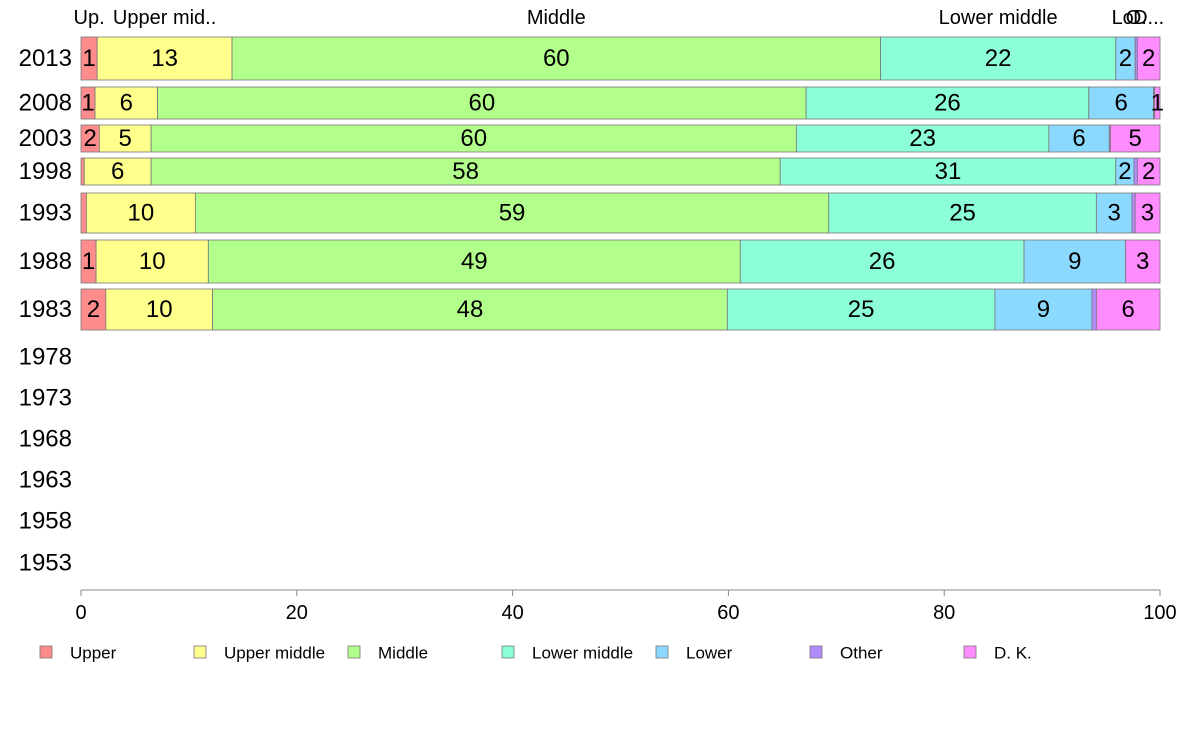  I want to click on bar-segment-1983-d-k-, so click(1128, 309).